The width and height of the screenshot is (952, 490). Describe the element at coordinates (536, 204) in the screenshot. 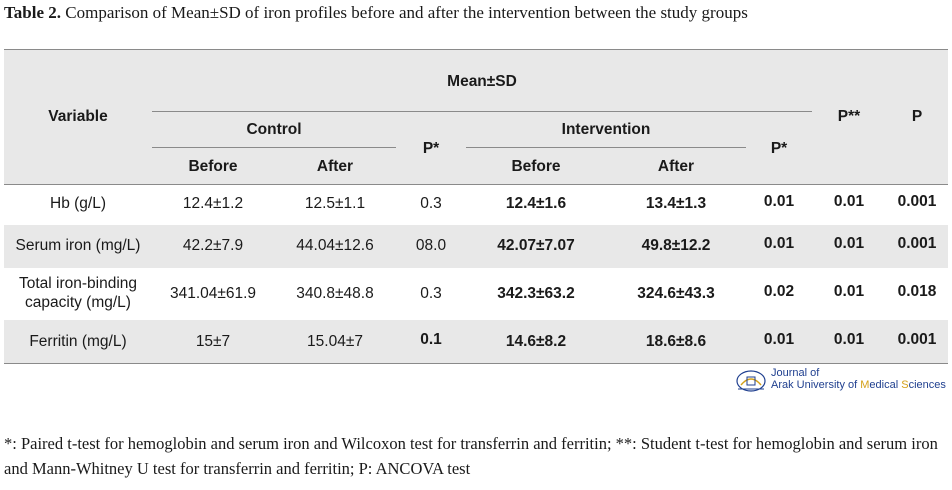

I see `table-row-1-intervention-before: 12.4±1.6` at that location.